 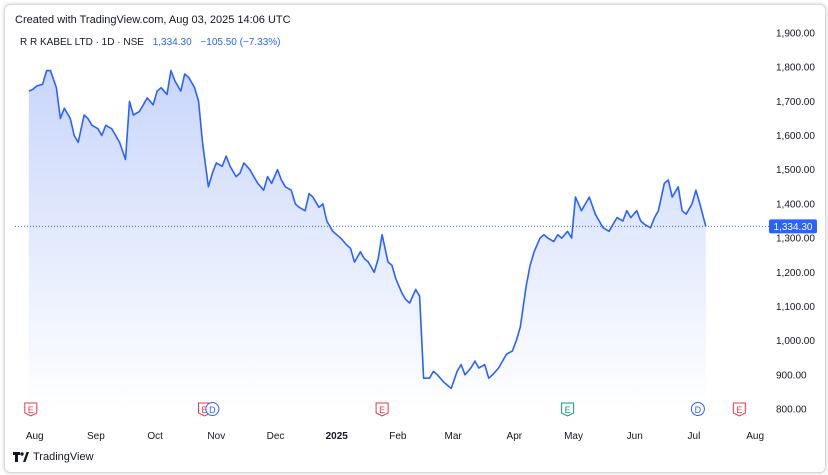 I want to click on y-tick-label: 1,100.00, so click(x=795, y=307).